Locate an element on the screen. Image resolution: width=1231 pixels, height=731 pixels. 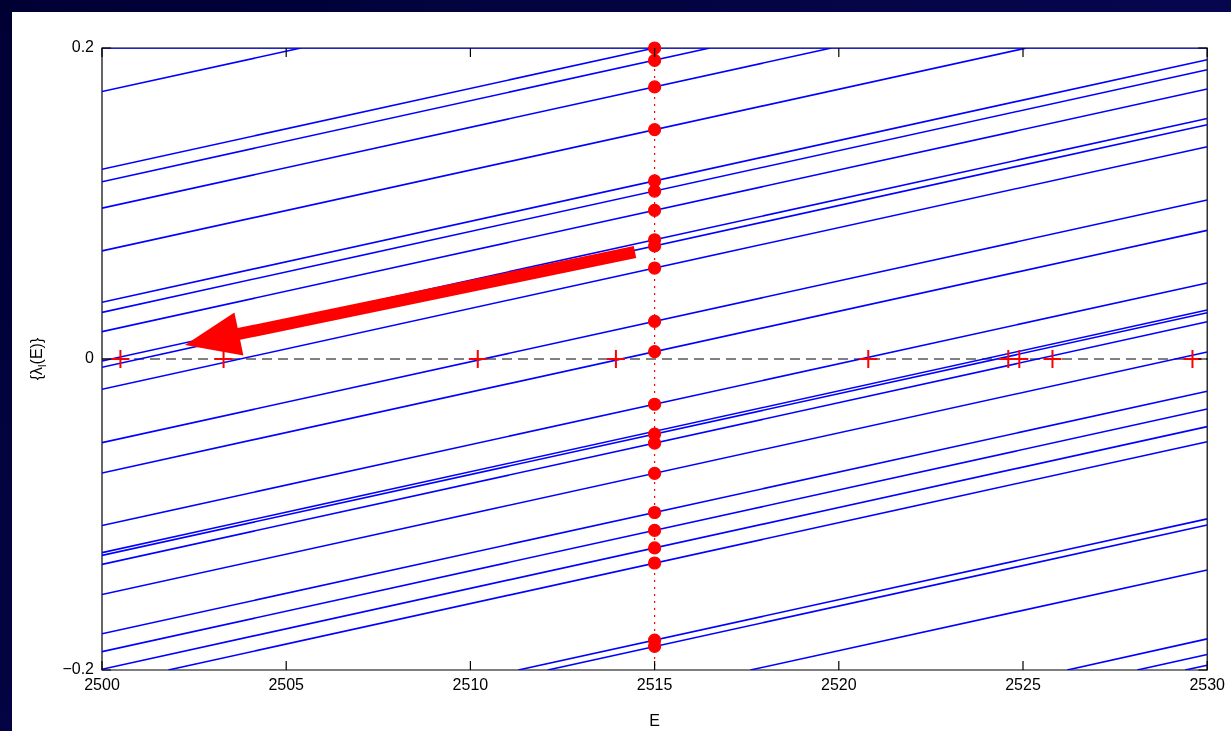
y-tick-label: −0.2 is located at coordinates (78, 669).